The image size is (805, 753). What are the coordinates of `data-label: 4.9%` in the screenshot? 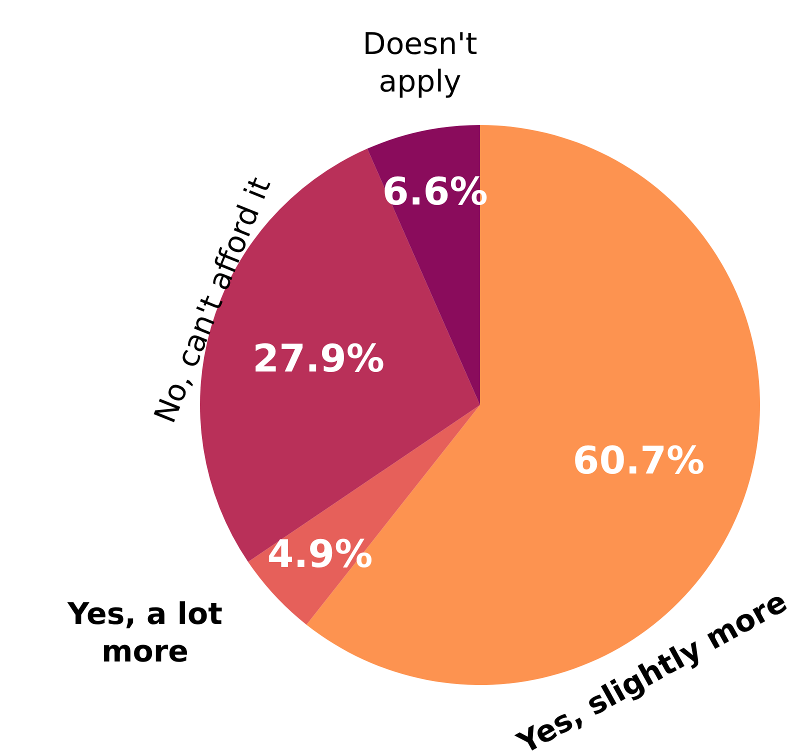 It's located at (320, 554).